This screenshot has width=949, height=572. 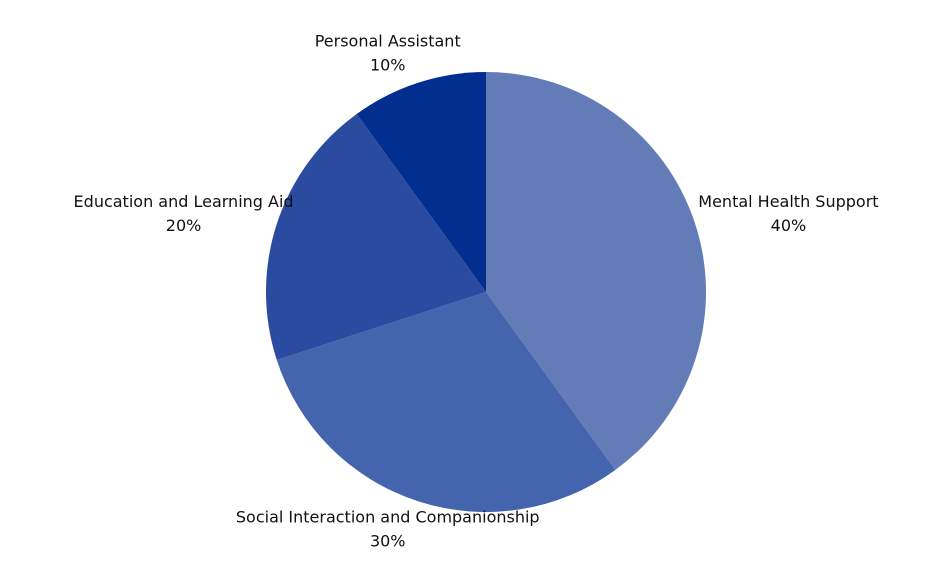 I want to click on slice-label: Education and Learning Aid, so click(x=184, y=201).